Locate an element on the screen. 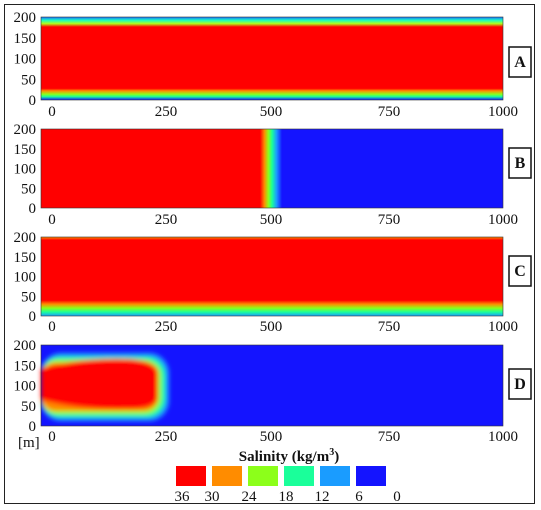 This screenshot has width=541, height=510. panel-b-x-ticks: 0 250 500 750 1000 is located at coordinates (283, 220).